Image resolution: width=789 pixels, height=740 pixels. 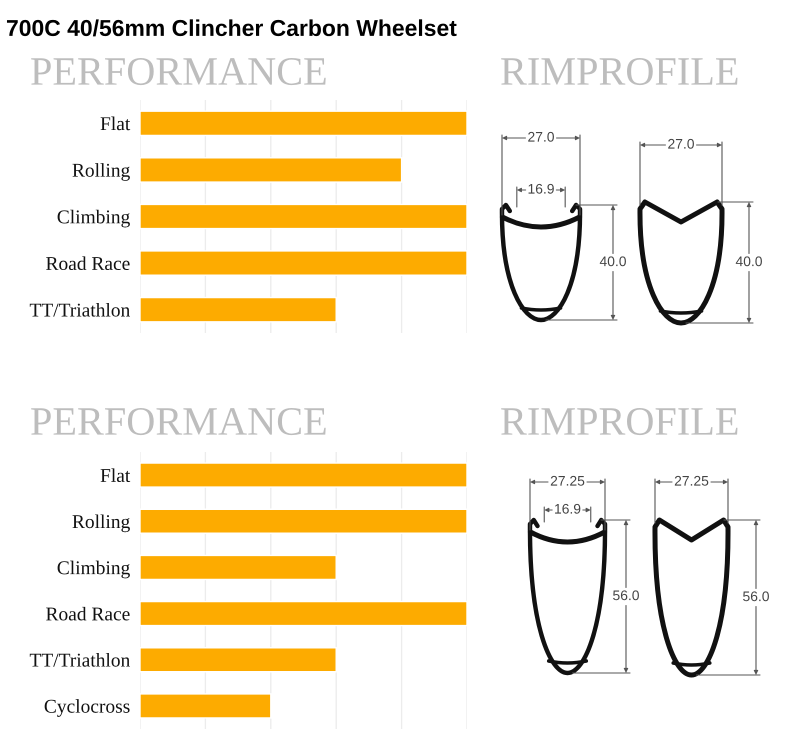 I want to click on chart-subtitle: PERFORMANCE, so click(x=178, y=72).